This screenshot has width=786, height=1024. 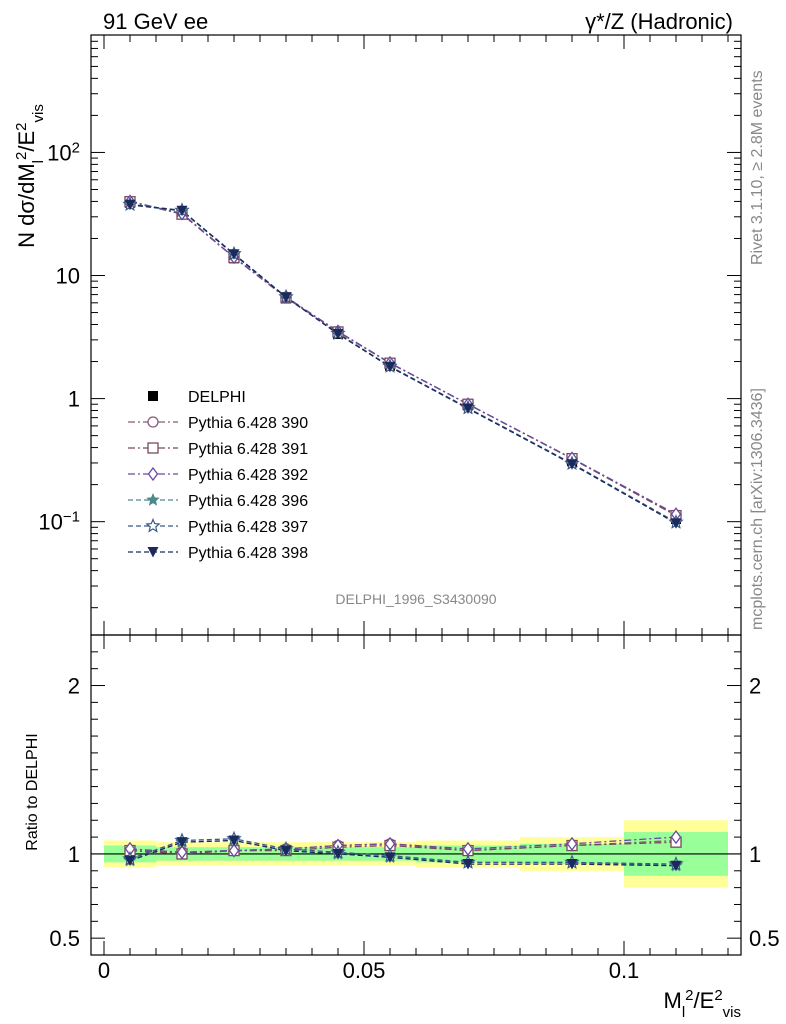 What do you see at coordinates (74, 854) in the screenshot?
I see `ratio-ytick-label-1: 1` at bounding box center [74, 854].